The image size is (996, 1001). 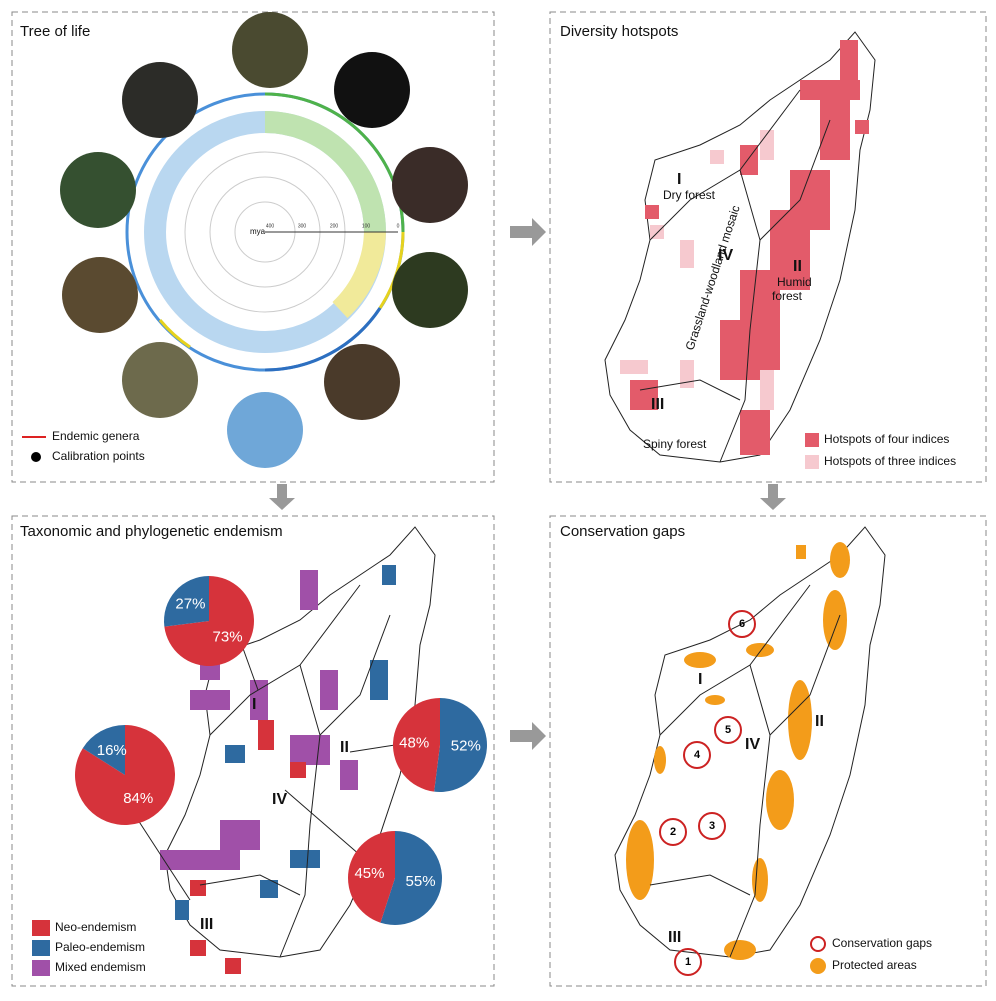 What do you see at coordinates (874, 965) in the screenshot?
I see `legend-label: Protected areas` at bounding box center [874, 965].